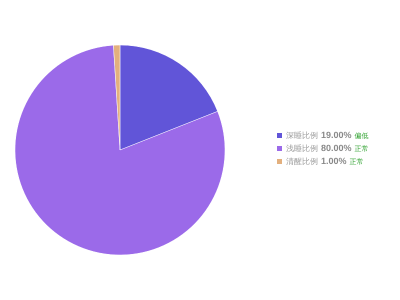 This screenshot has height=300, width=400. I want to click on data-label: 1.00%, so click(334, 161).